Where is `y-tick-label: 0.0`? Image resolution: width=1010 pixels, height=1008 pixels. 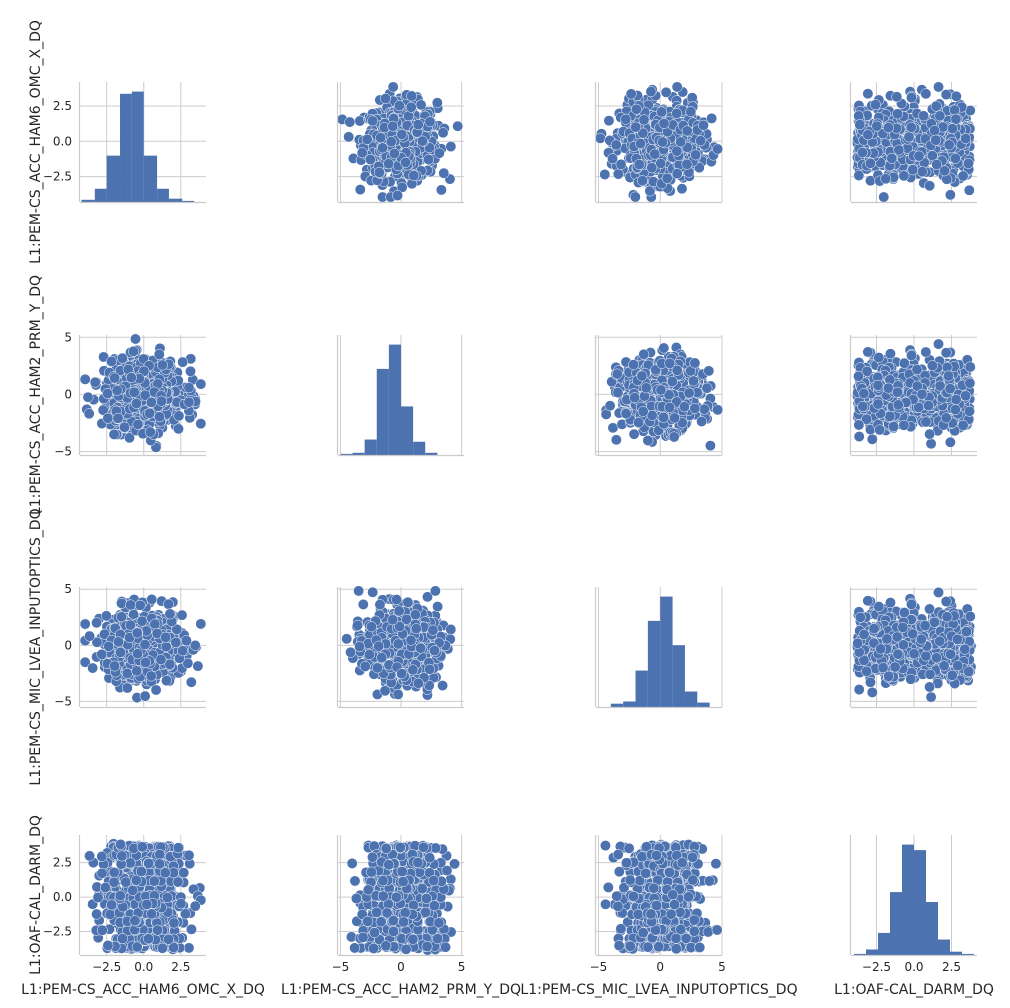 y-tick-label: 0.0 is located at coordinates (62, 141).